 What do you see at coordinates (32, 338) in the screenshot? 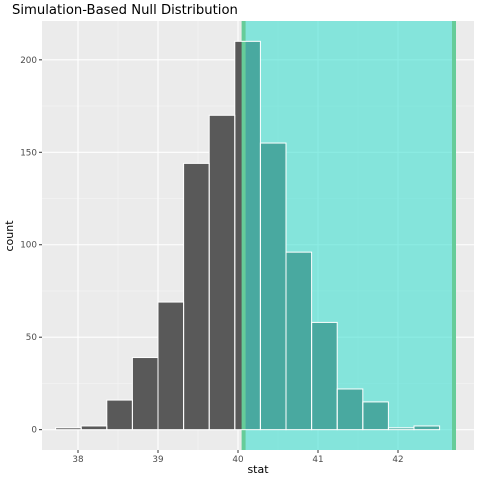
I see `y-tick-label: 50` at bounding box center [32, 338].